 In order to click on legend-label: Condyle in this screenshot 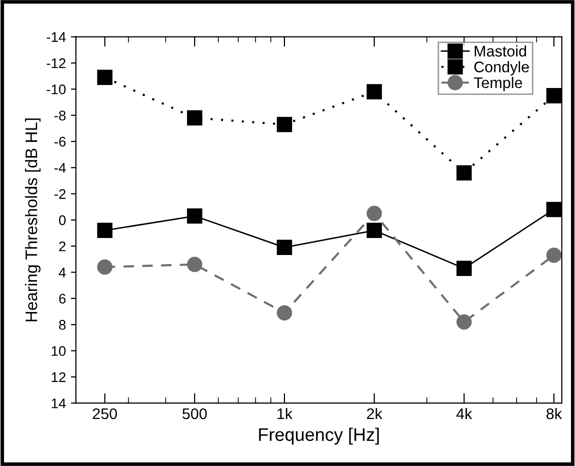, I will do `click(501, 68)`.